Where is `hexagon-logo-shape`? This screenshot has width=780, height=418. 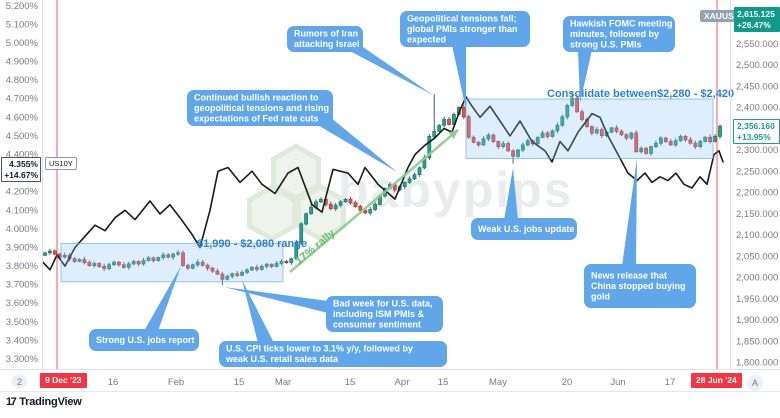 hexagon-logo-shape is located at coordinates (272, 213).